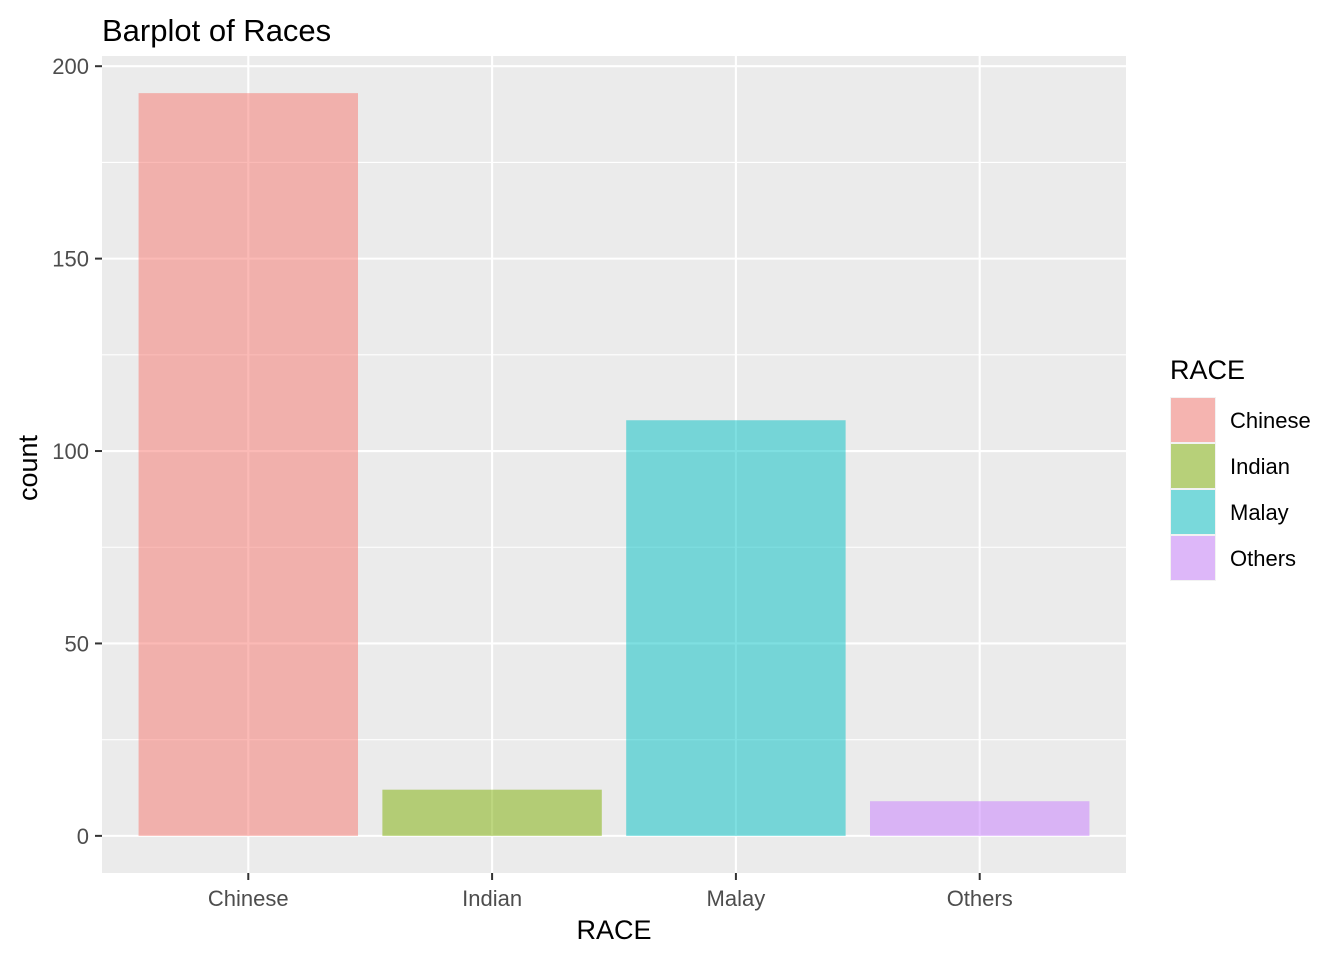 The height and width of the screenshot is (960, 1344). Describe the element at coordinates (736, 628) in the screenshot. I see `bar-malay` at that location.